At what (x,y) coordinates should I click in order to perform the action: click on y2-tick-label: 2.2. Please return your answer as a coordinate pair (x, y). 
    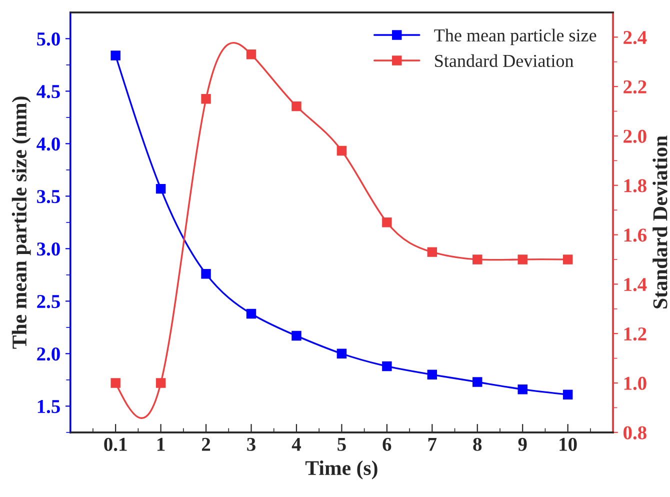
    Looking at the image, I should click on (635, 87).